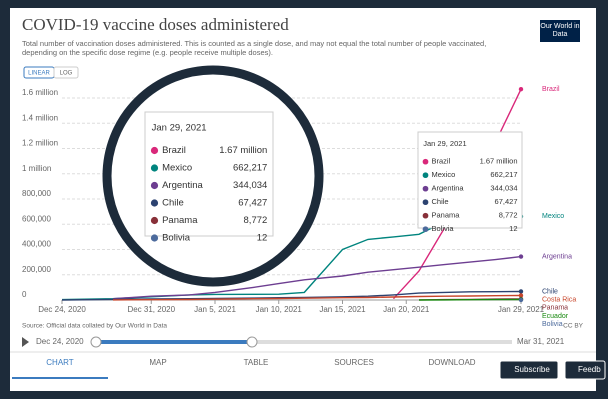 Image resolution: width=608 pixels, height=399 pixels. Describe the element at coordinates (406, 309) in the screenshot. I see `x-tick-label: Jan 20, 2021` at that location.